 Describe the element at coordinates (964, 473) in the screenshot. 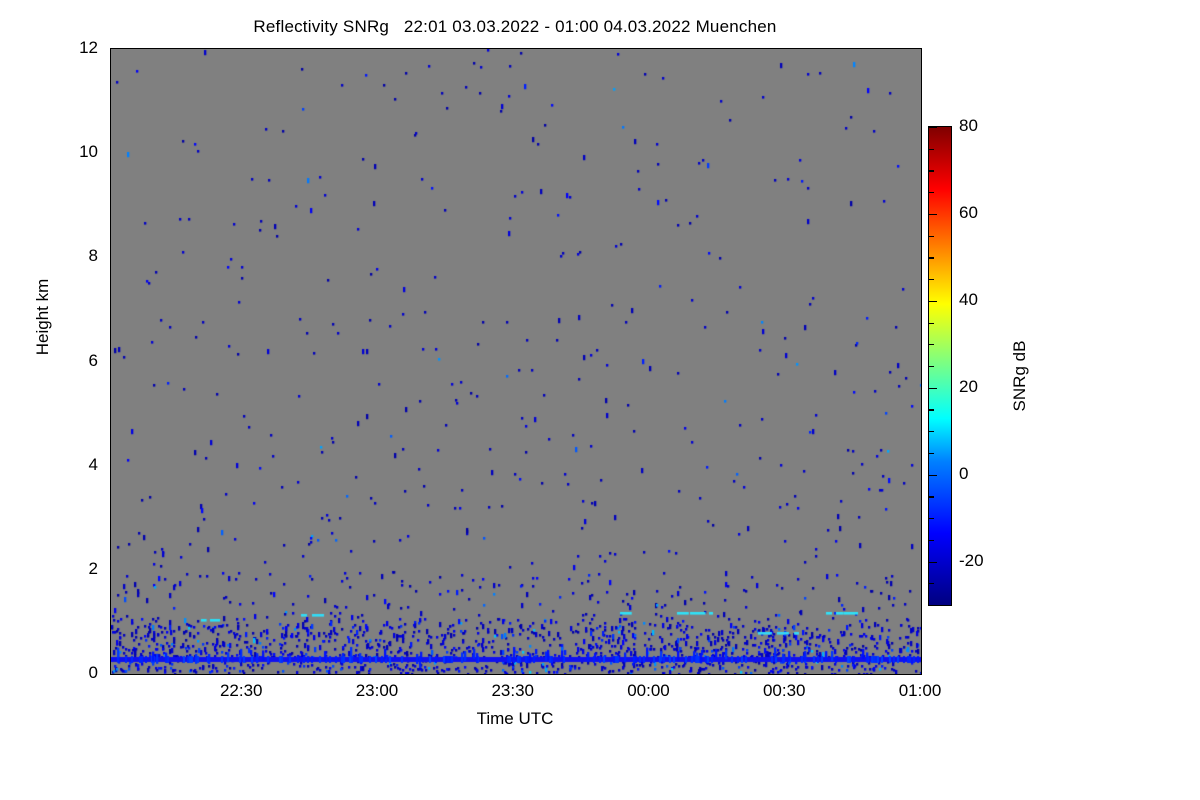

I see `colorbar-tick-label: 0` at that location.